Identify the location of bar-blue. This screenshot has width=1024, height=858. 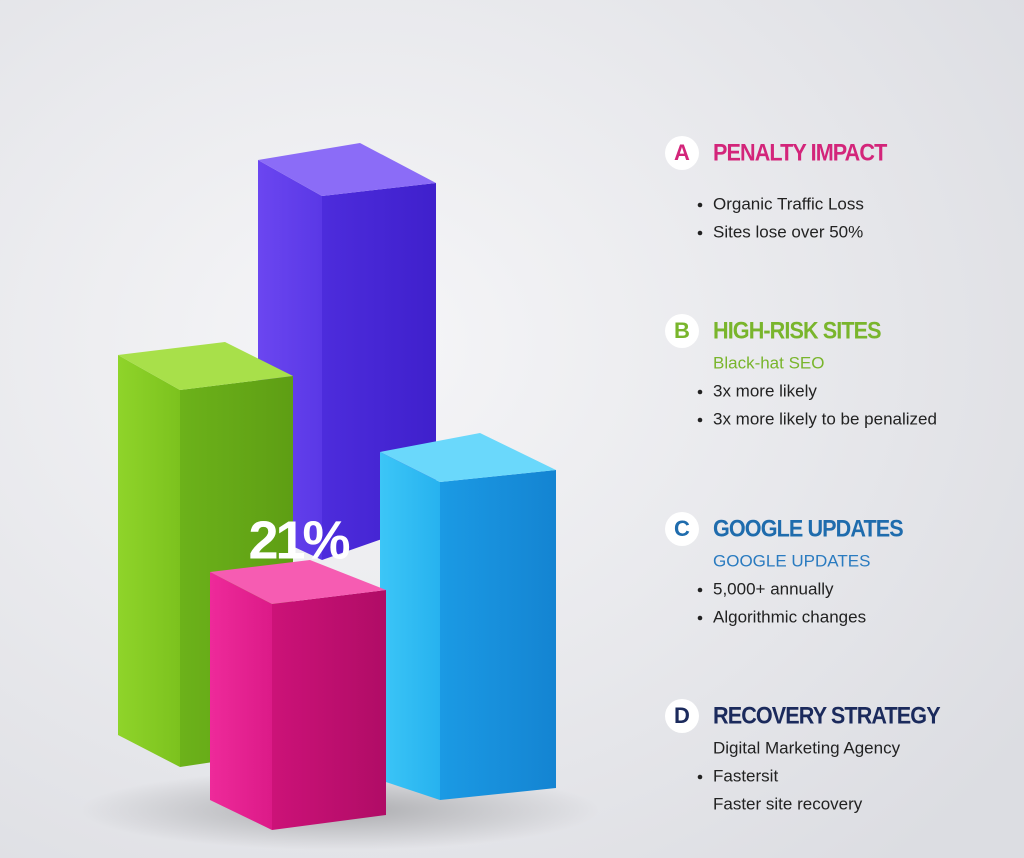
(468, 616).